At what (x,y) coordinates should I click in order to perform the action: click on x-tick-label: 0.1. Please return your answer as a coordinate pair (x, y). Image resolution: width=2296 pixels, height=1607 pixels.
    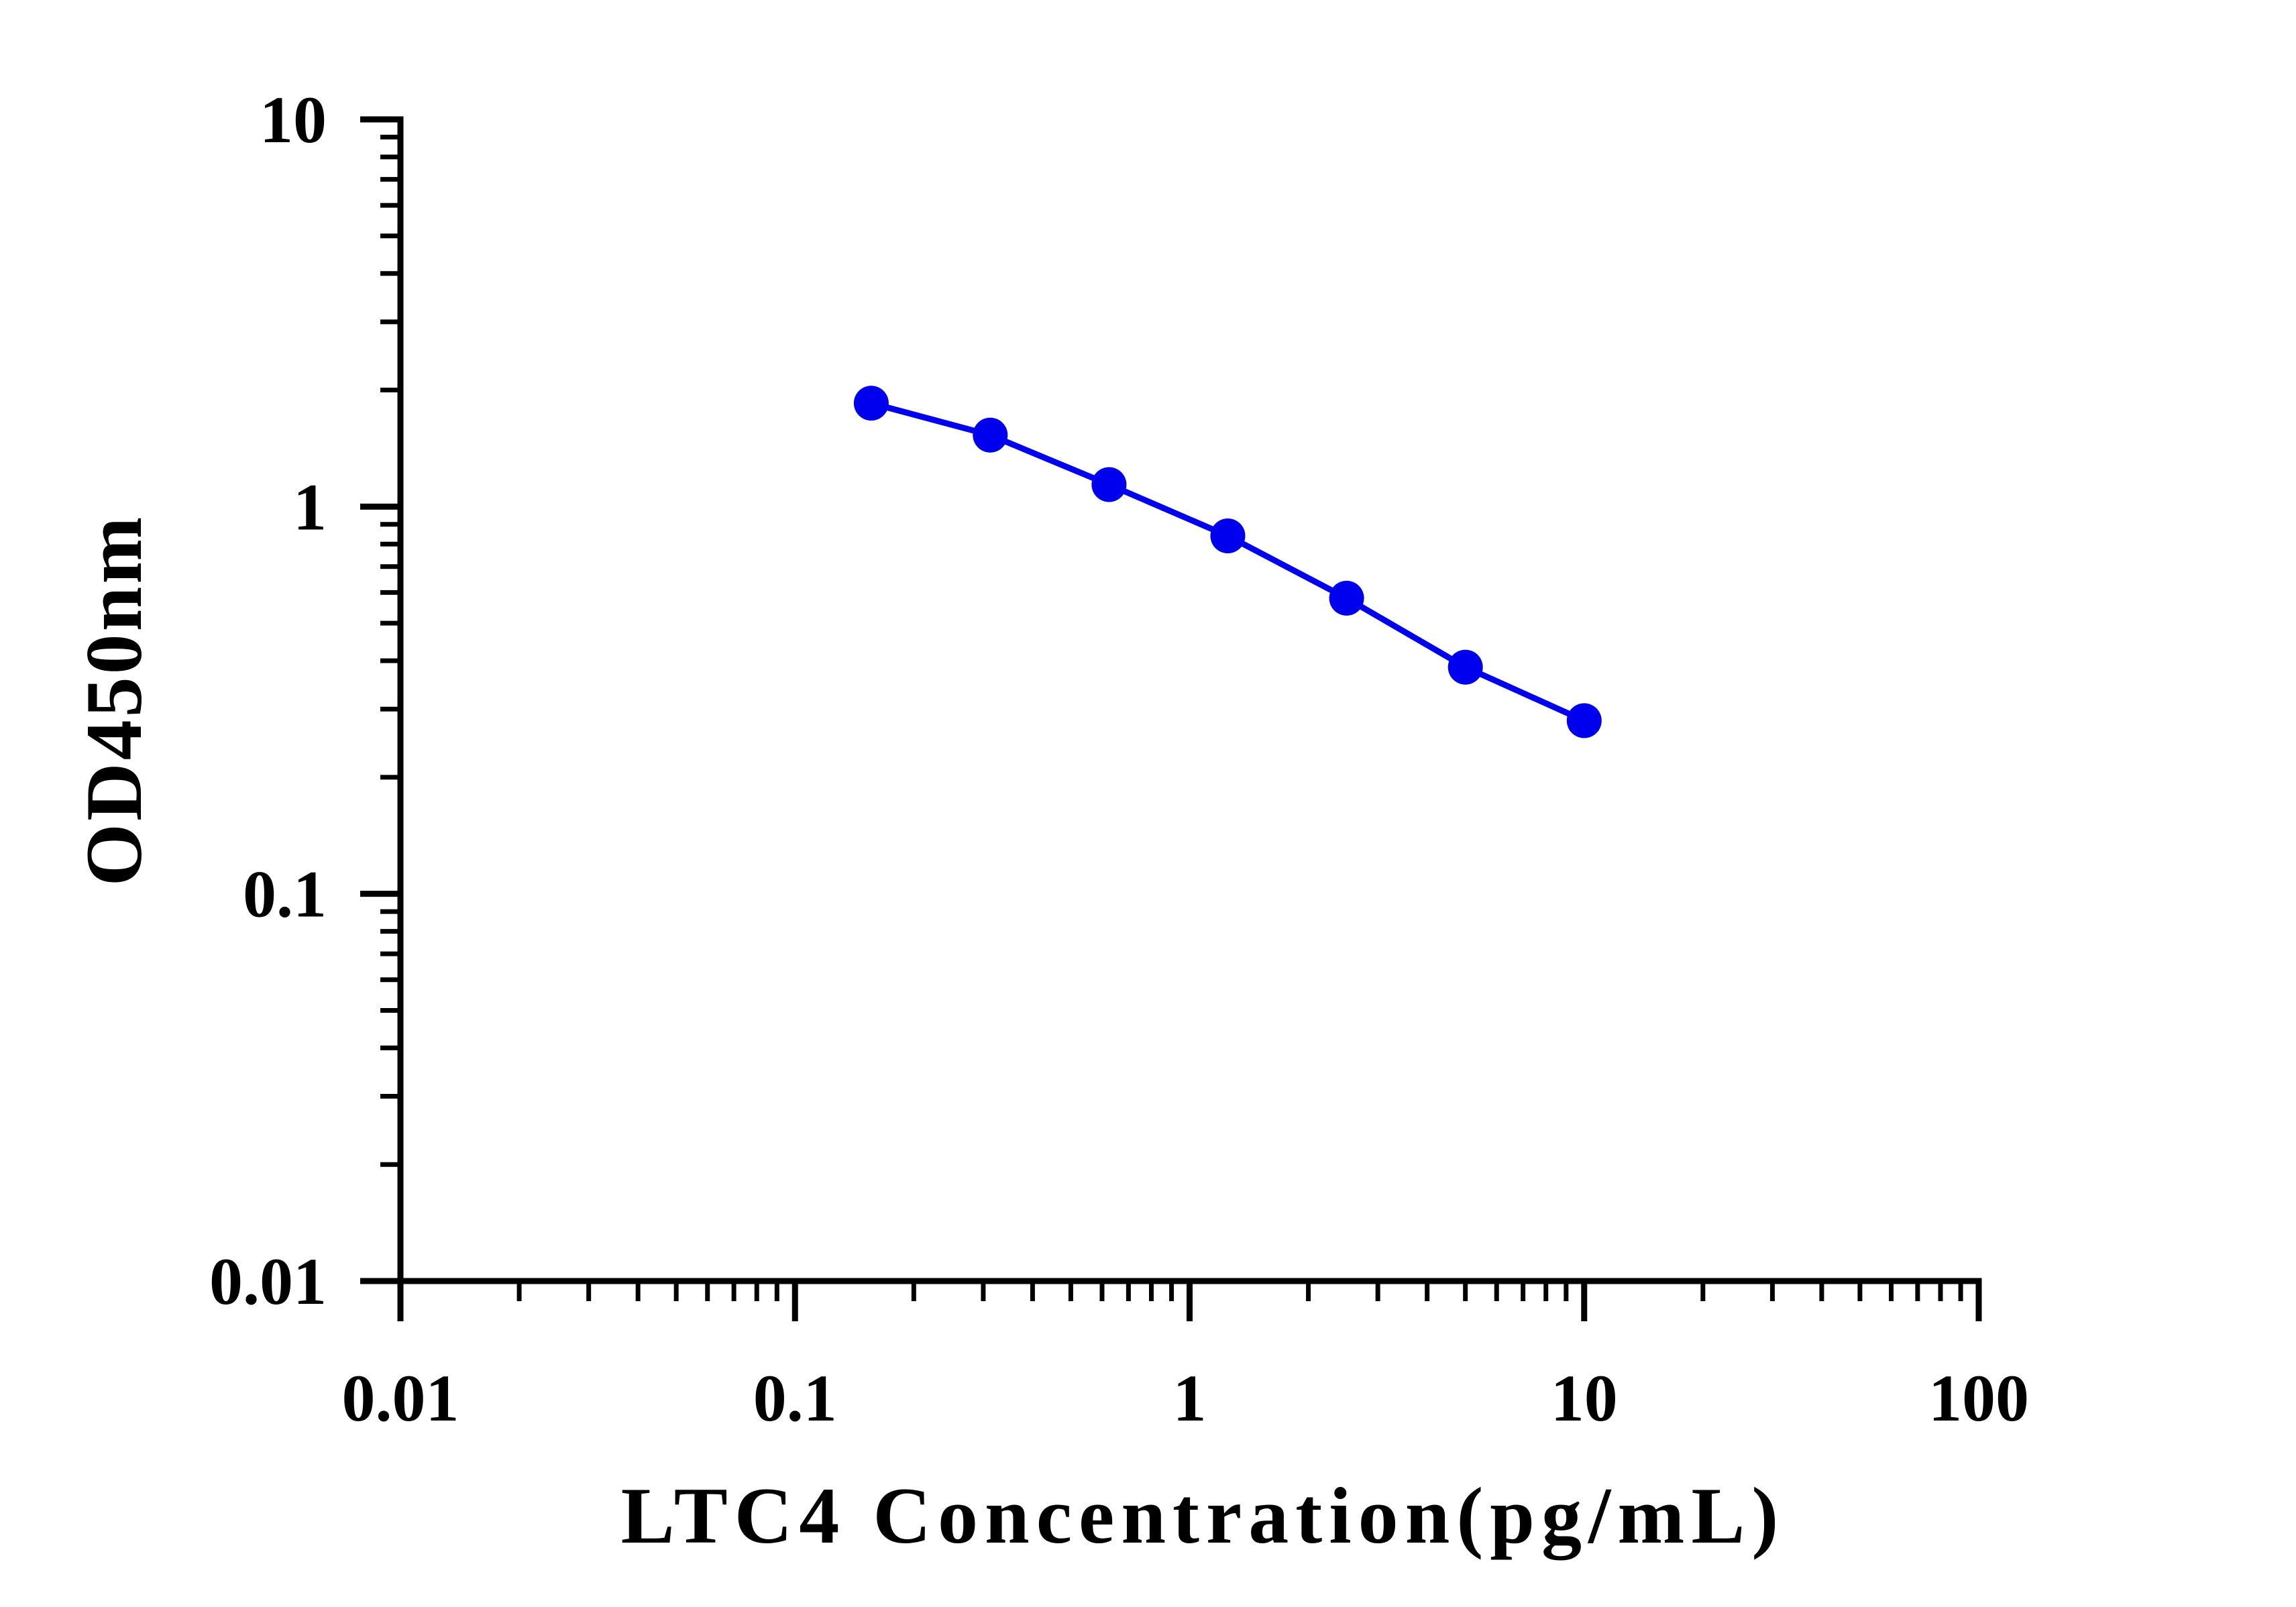
    Looking at the image, I should click on (795, 1398).